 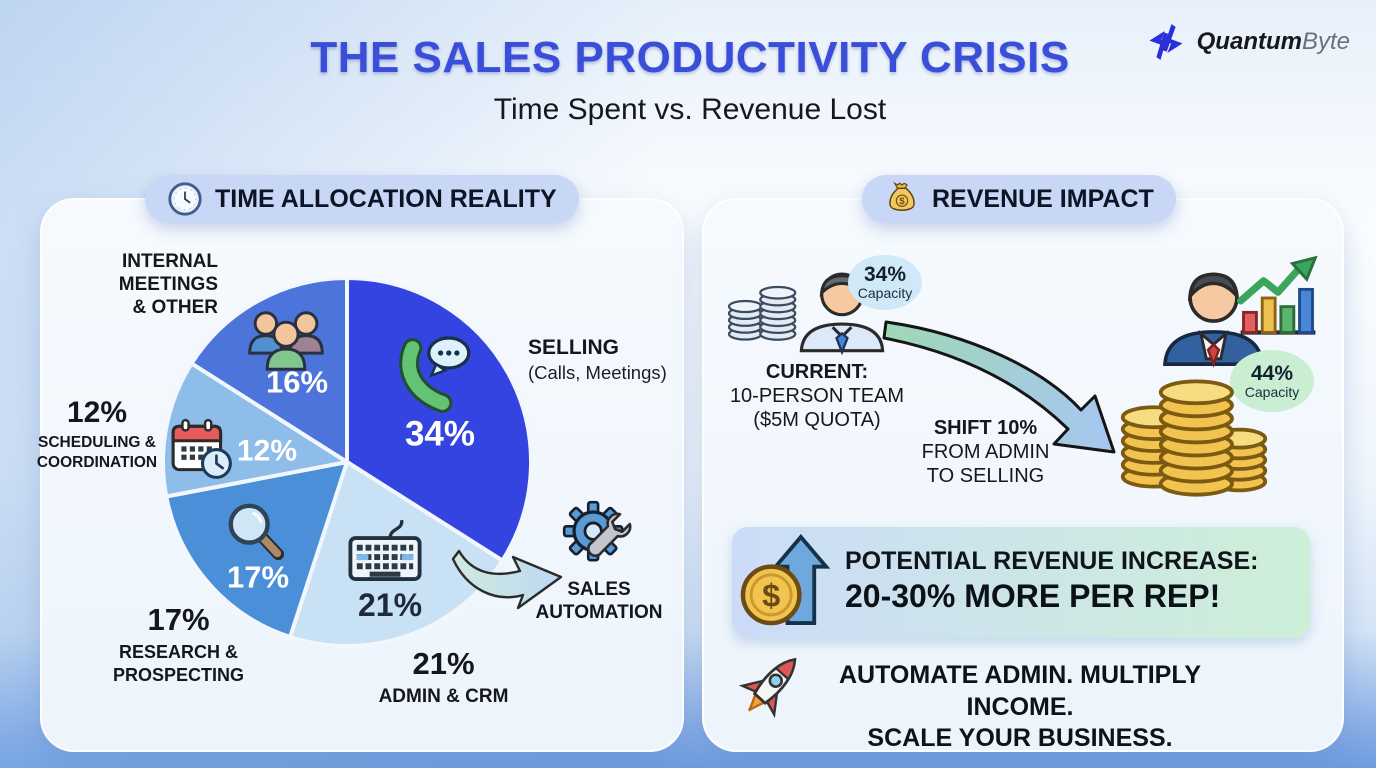 What do you see at coordinates (178, 619) in the screenshot?
I see `slice-pct-research: 17%` at bounding box center [178, 619].